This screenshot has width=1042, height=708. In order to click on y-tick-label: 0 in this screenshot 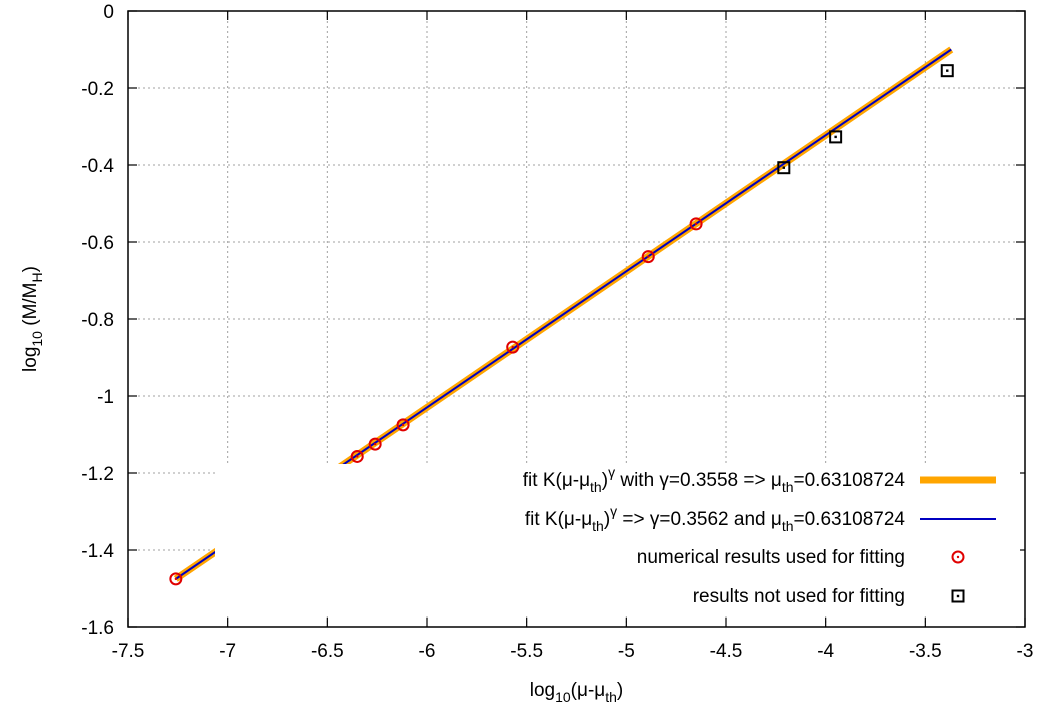, I will do `click(108, 12)`.